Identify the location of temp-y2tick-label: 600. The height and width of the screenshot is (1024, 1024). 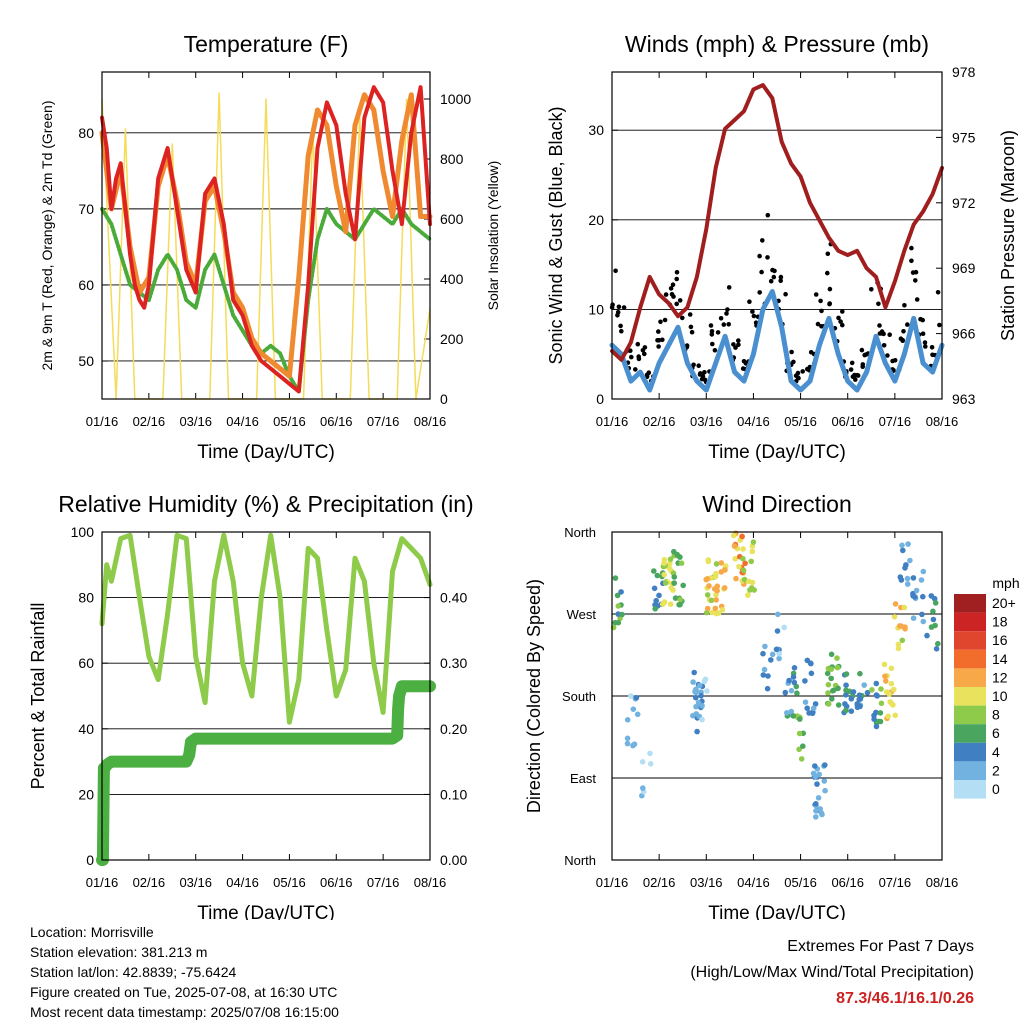
(452, 219).